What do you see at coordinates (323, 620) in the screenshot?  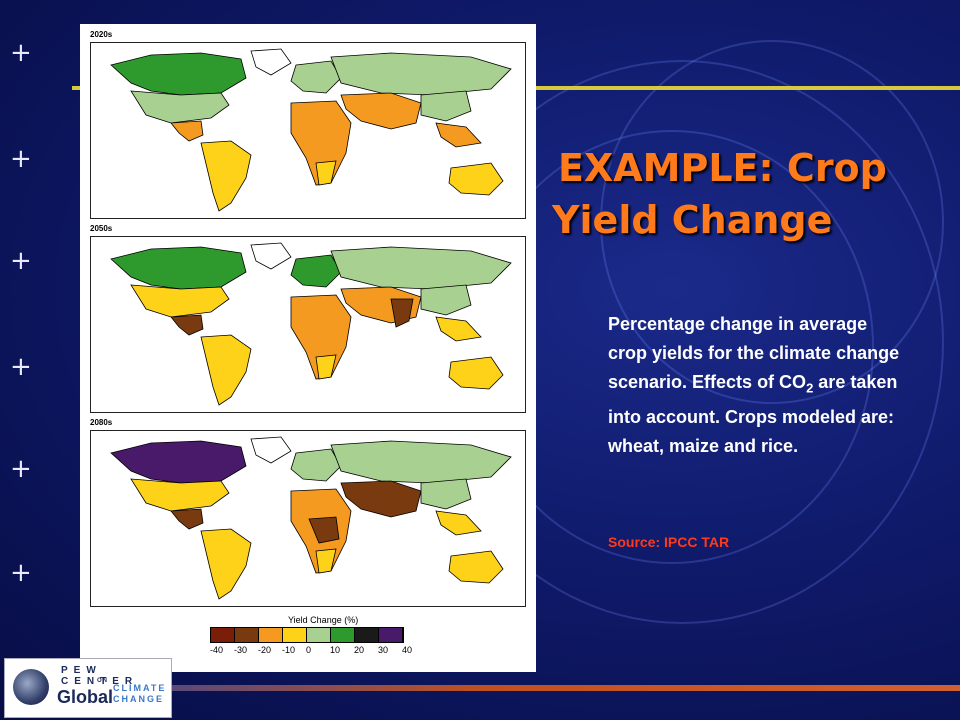 I see `legend-title: Yield Change (%)` at bounding box center [323, 620].